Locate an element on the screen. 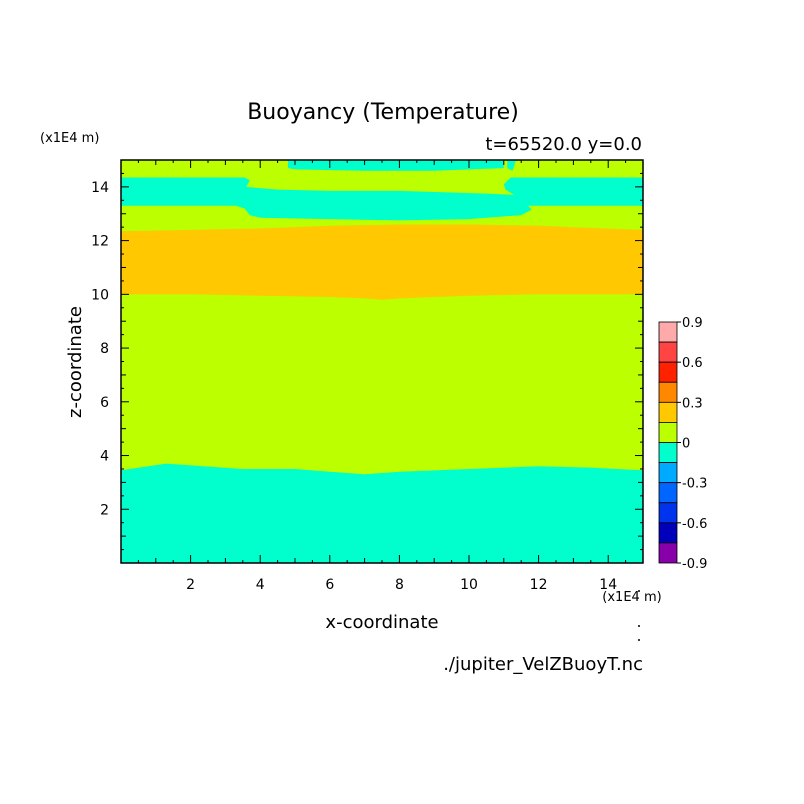  dataset-filename: ./jupiter_VelZBuoyT.nc is located at coordinates (543, 664).